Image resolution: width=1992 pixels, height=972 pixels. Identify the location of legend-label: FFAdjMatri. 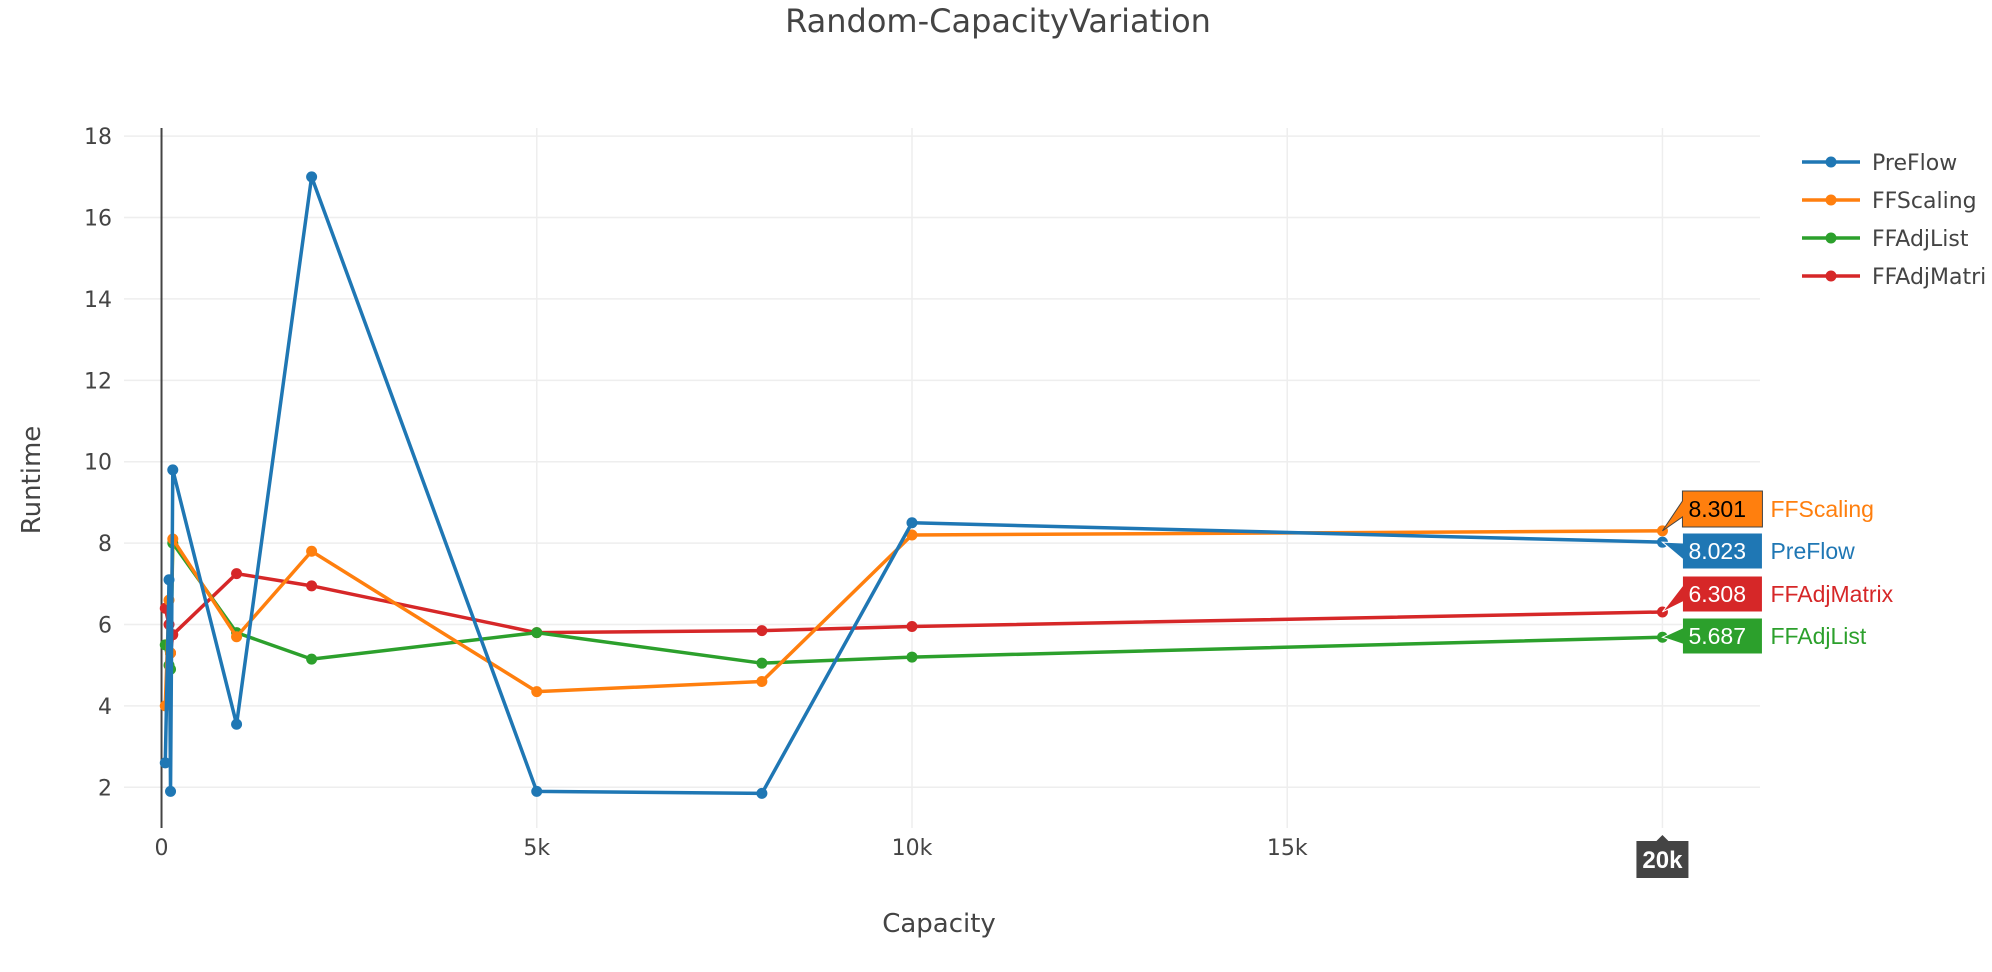
(1929, 277).